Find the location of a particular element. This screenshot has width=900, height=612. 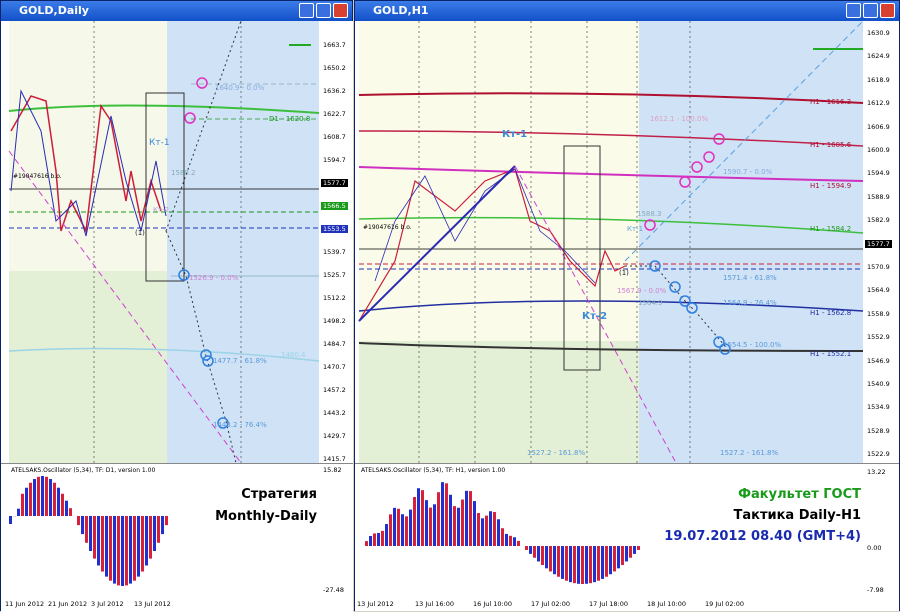

oscillator-axis-label: -7.98 is located at coordinates (875, 590).